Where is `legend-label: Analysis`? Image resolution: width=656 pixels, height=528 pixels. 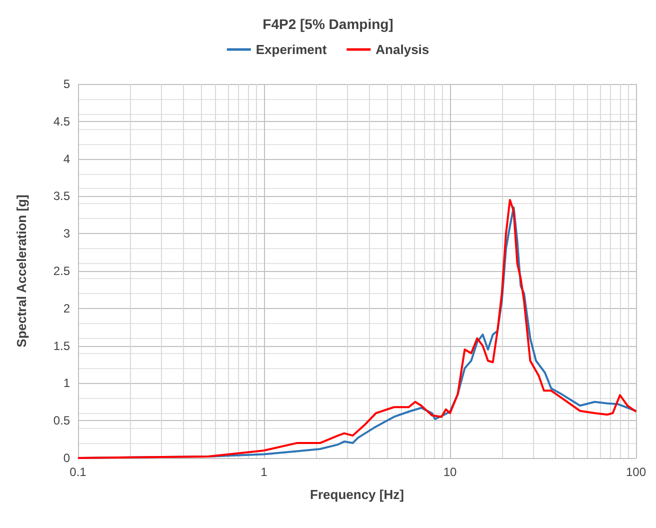 legend-label: Analysis is located at coordinates (403, 49).